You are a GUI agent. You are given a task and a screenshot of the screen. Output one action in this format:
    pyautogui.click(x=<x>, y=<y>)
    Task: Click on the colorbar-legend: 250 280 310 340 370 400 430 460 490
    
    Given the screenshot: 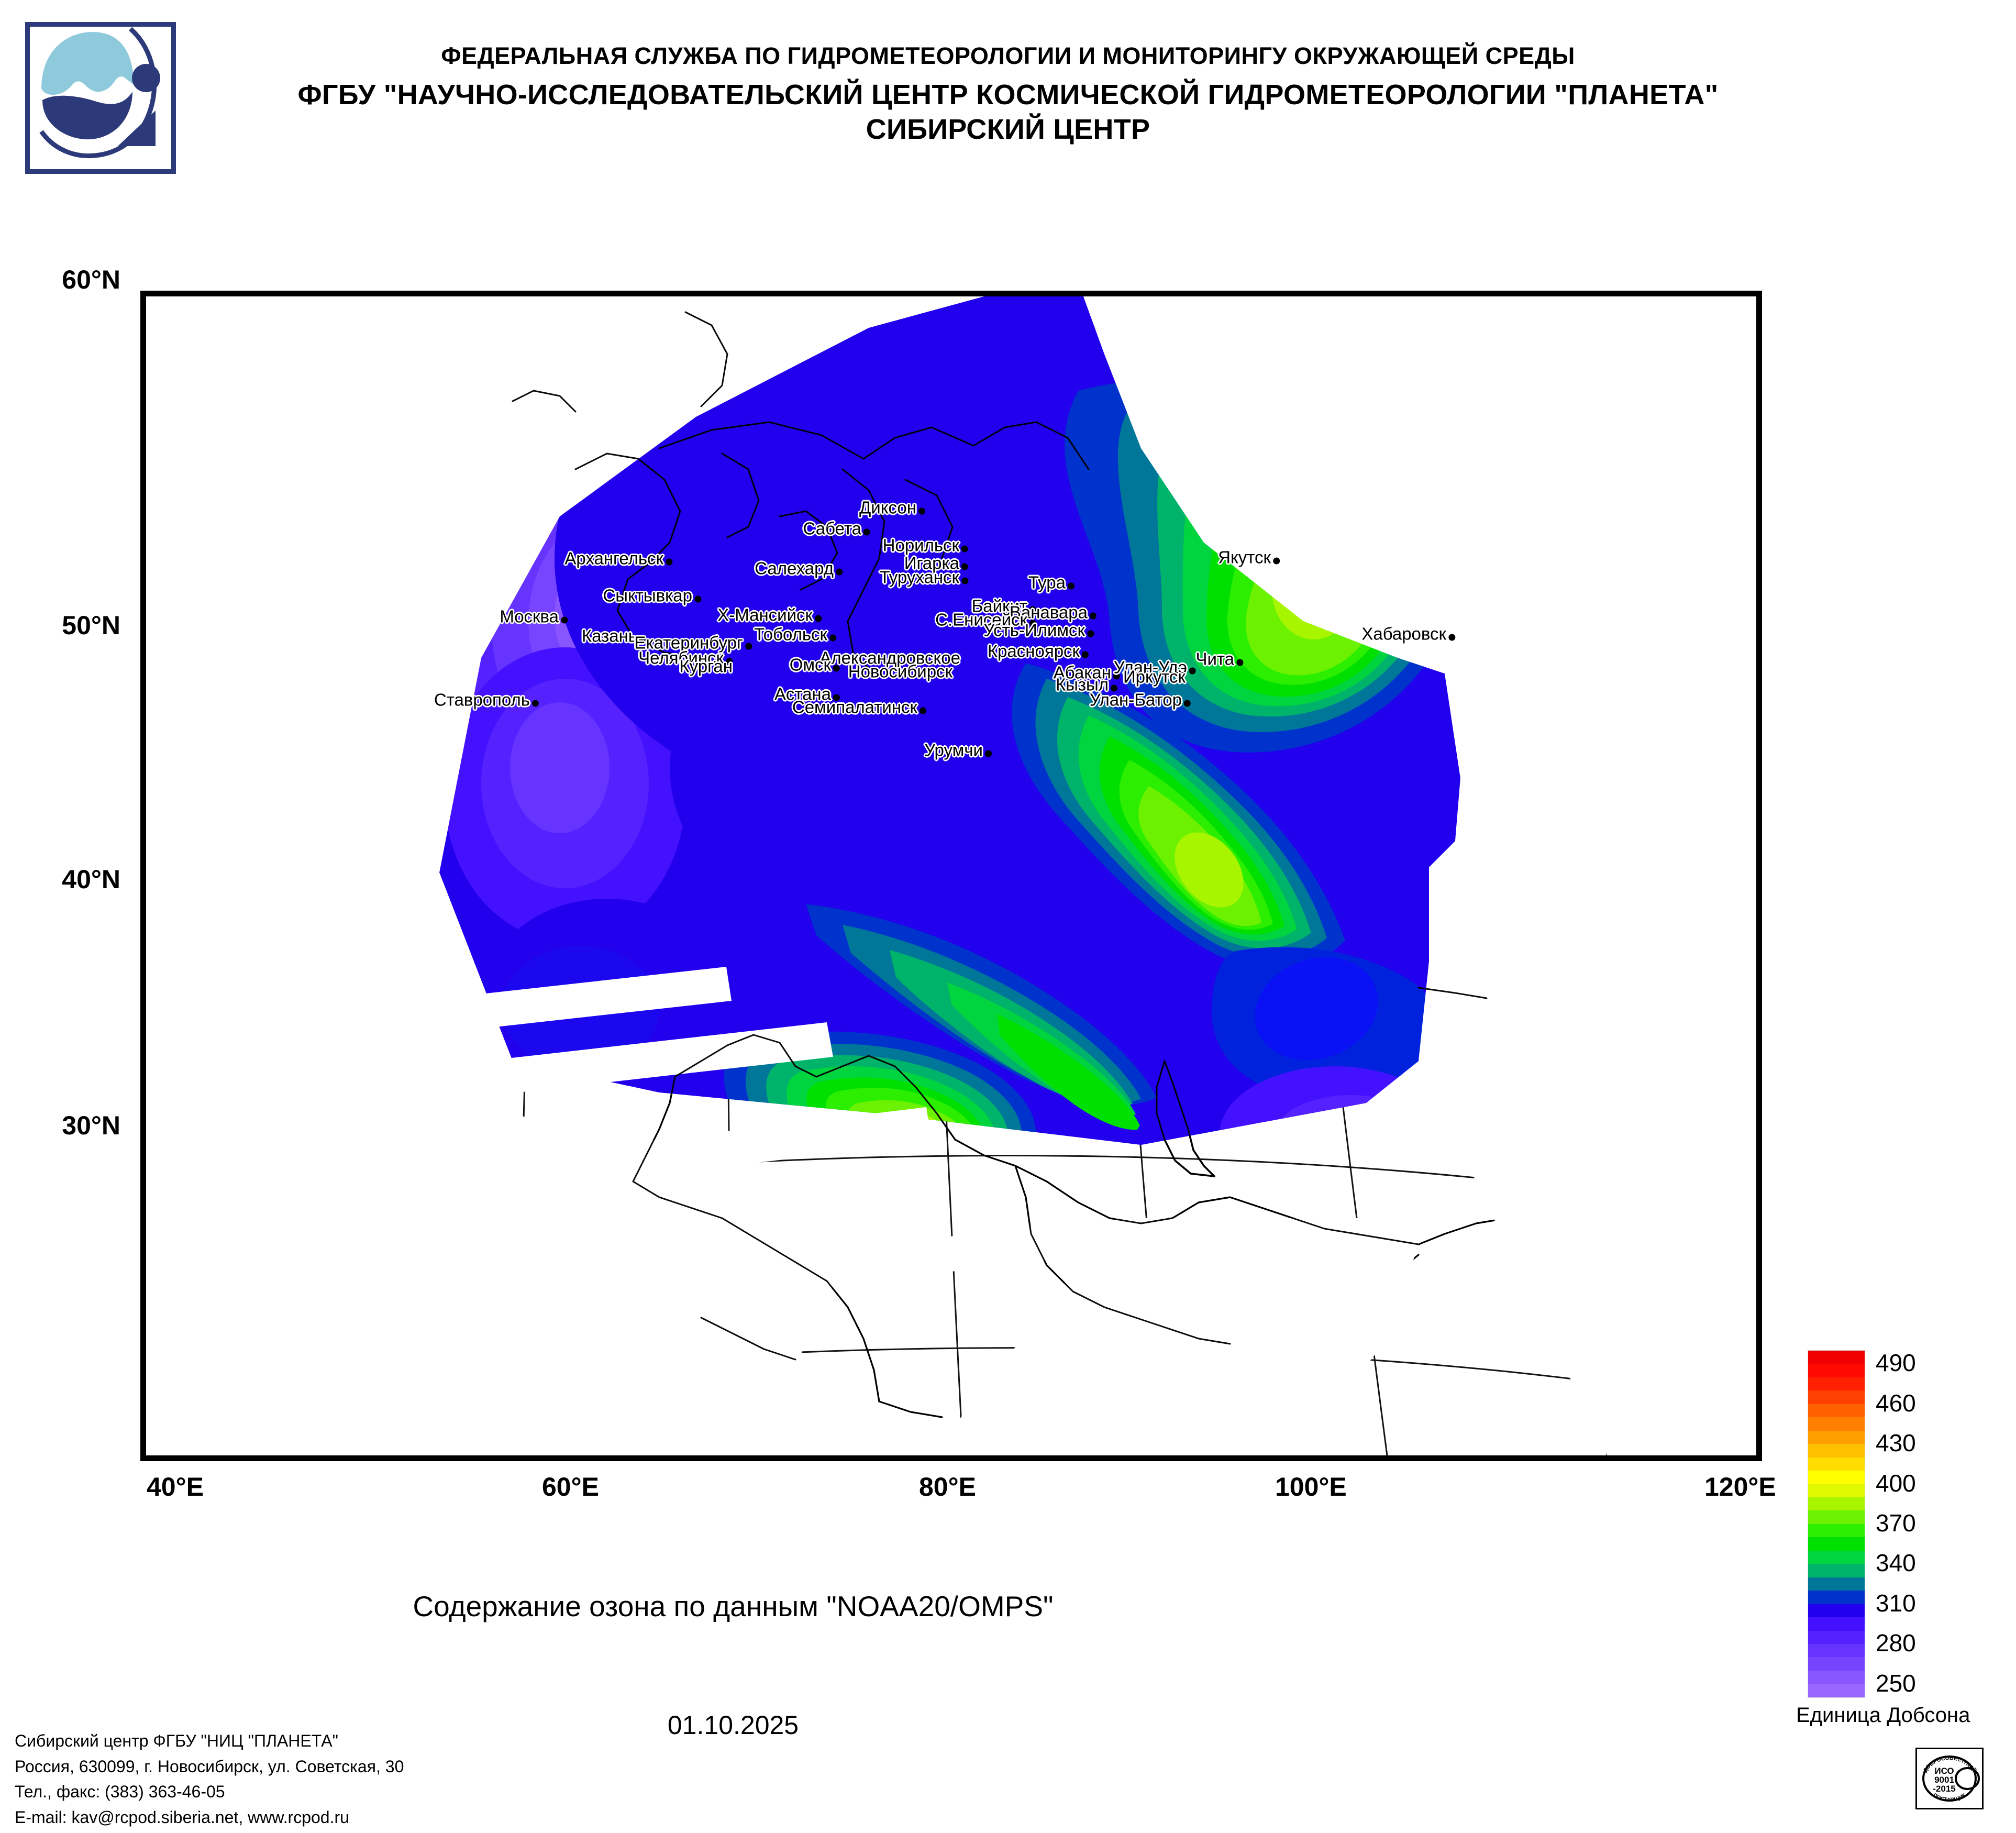 What is the action you would take?
    pyautogui.click(x=1862, y=1523)
    